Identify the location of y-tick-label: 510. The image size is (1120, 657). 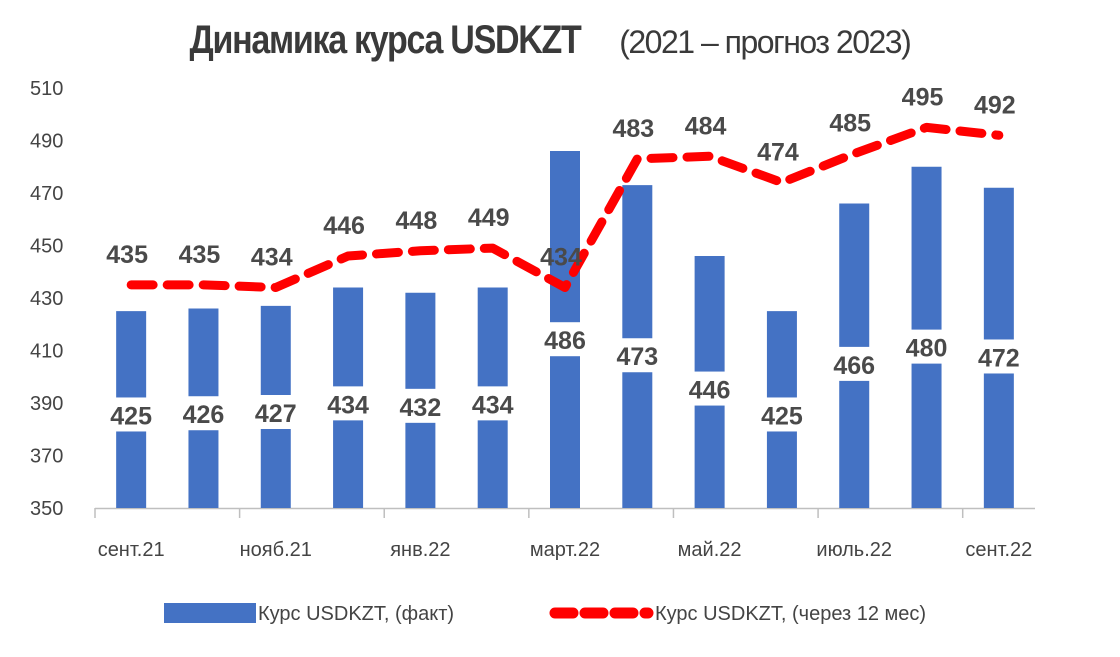
(46, 89).